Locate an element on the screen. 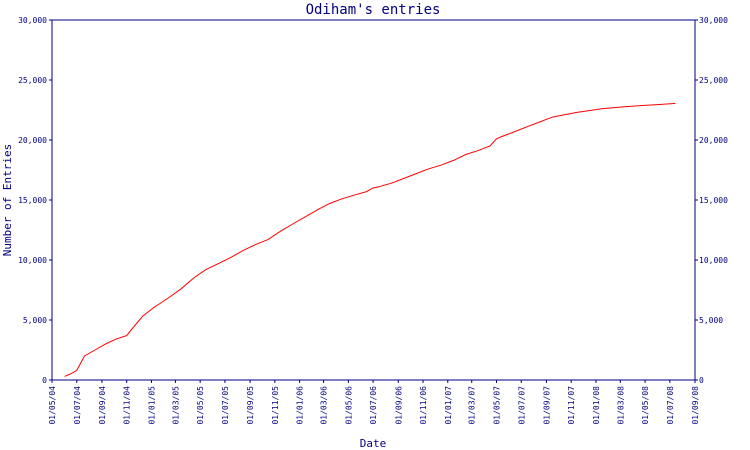  y-tick-label-right: 30,000 is located at coordinates (713, 20).